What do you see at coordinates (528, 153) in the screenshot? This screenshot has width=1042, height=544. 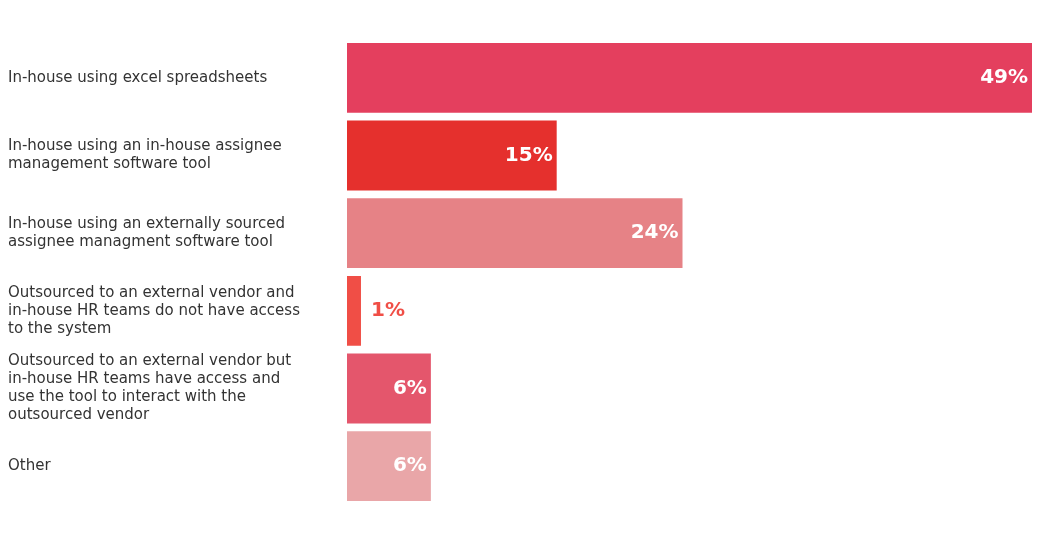 I see `data-label: 15%` at bounding box center [528, 153].